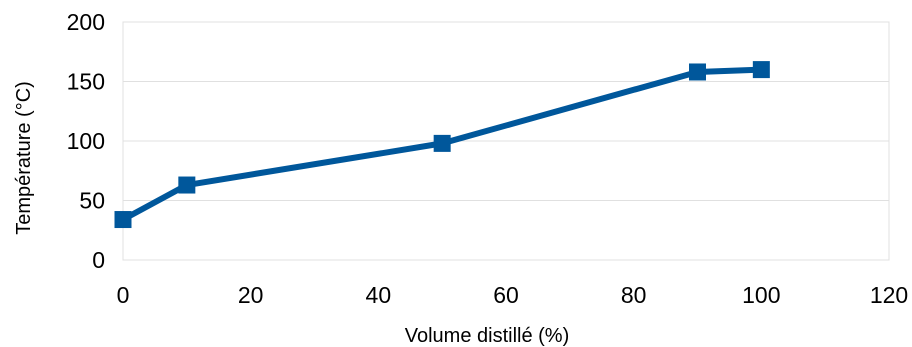 This screenshot has width=912, height=347. I want to click on y-tick-label: 0, so click(98, 260).